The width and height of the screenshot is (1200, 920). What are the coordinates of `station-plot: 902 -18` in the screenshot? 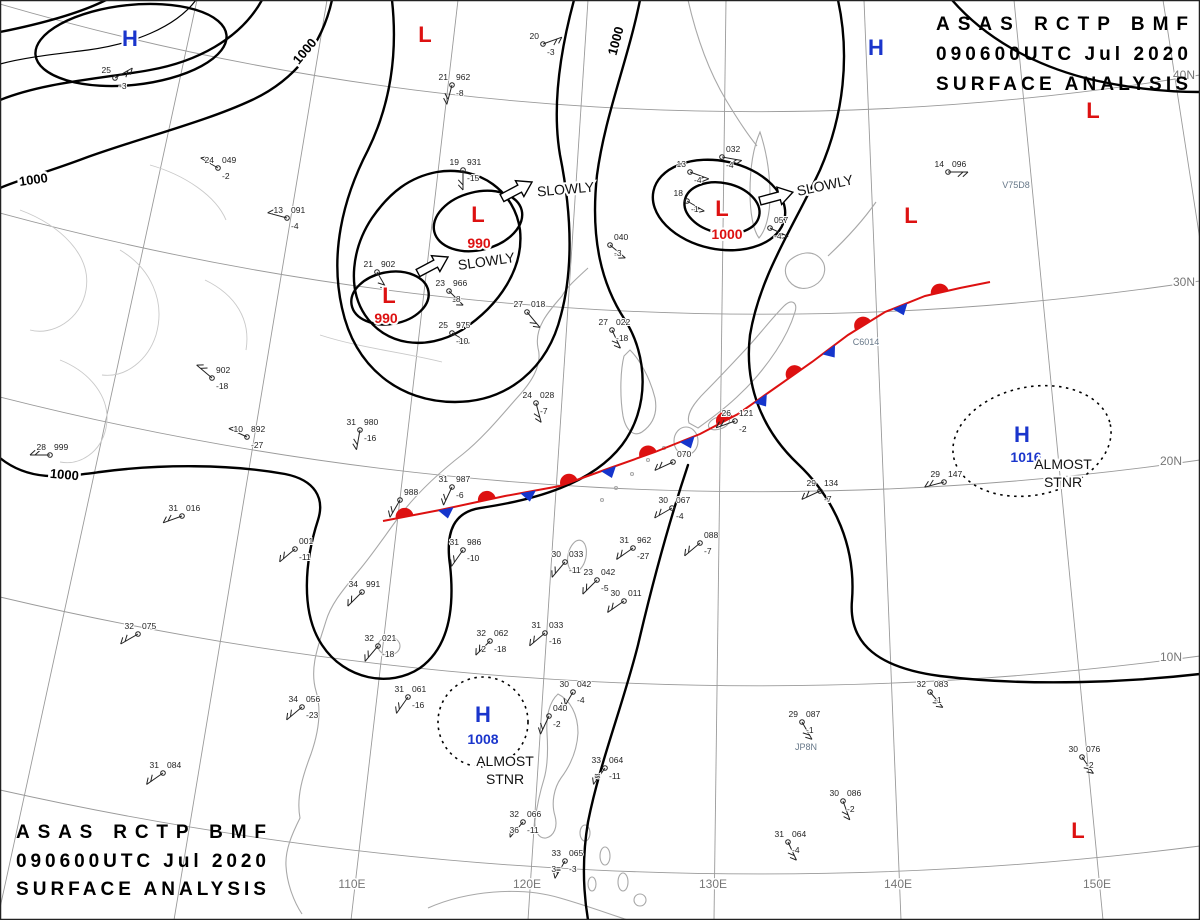 It's located at (213, 378).